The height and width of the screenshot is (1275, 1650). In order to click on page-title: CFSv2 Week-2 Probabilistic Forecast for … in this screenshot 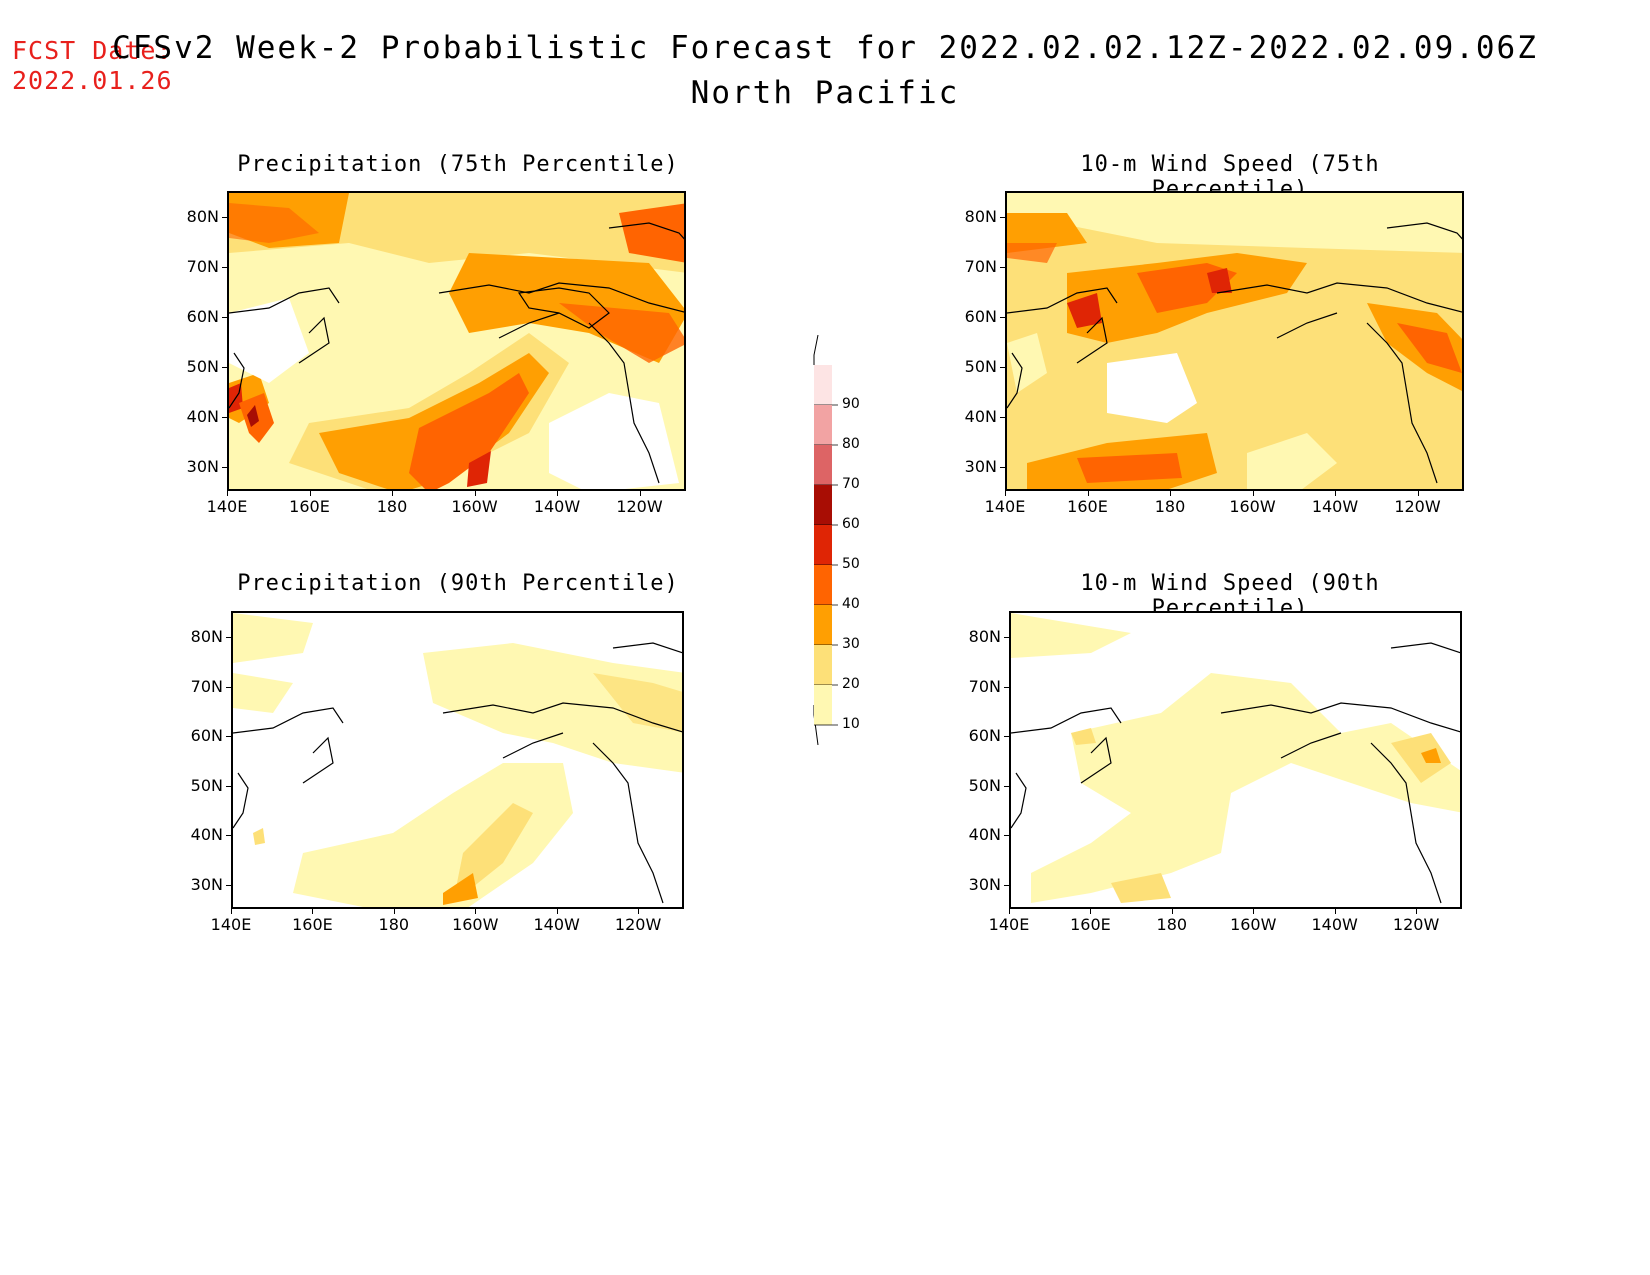, I will do `click(825, 48)`.